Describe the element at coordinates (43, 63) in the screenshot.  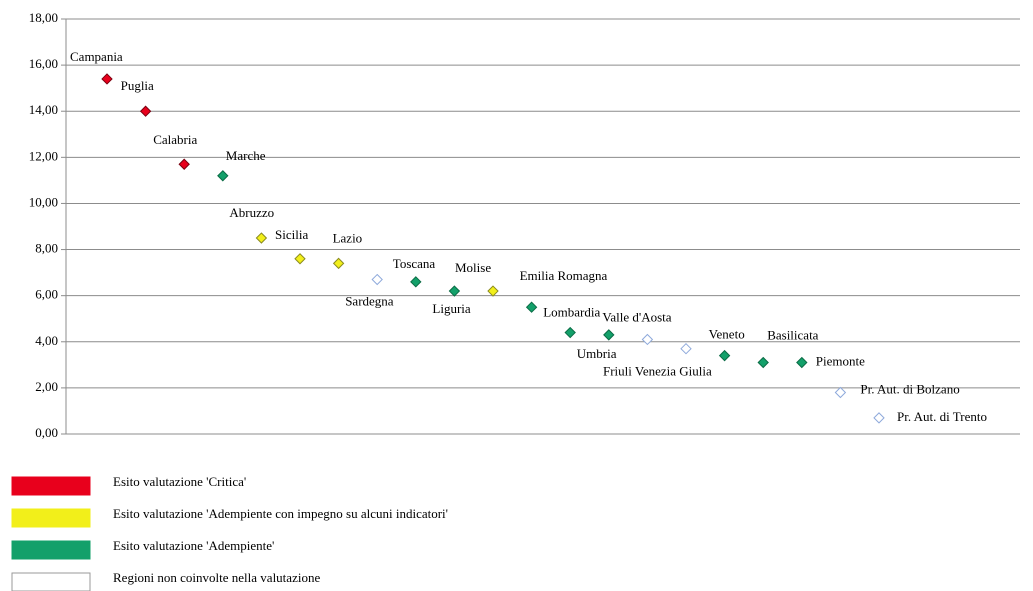
I see `y-tick-label: 16,00` at that location.